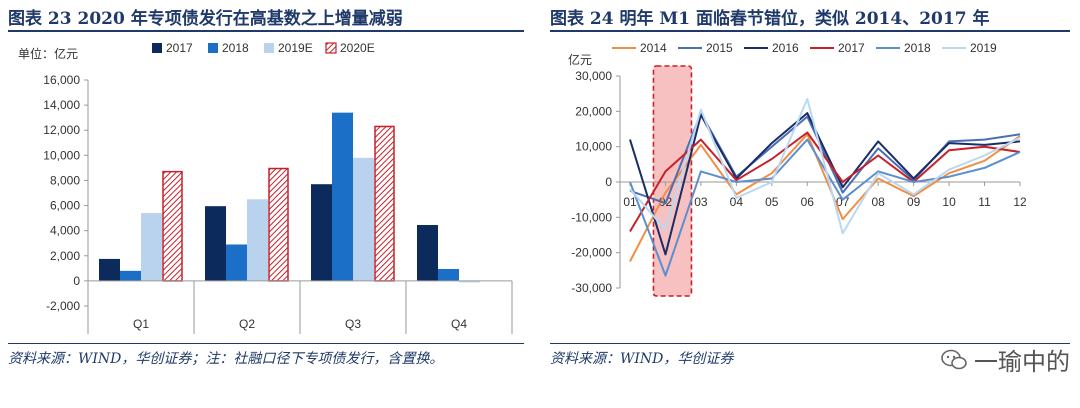 The image size is (1080, 408). I want to click on legend-item-2016: 2016, so click(771, 48).